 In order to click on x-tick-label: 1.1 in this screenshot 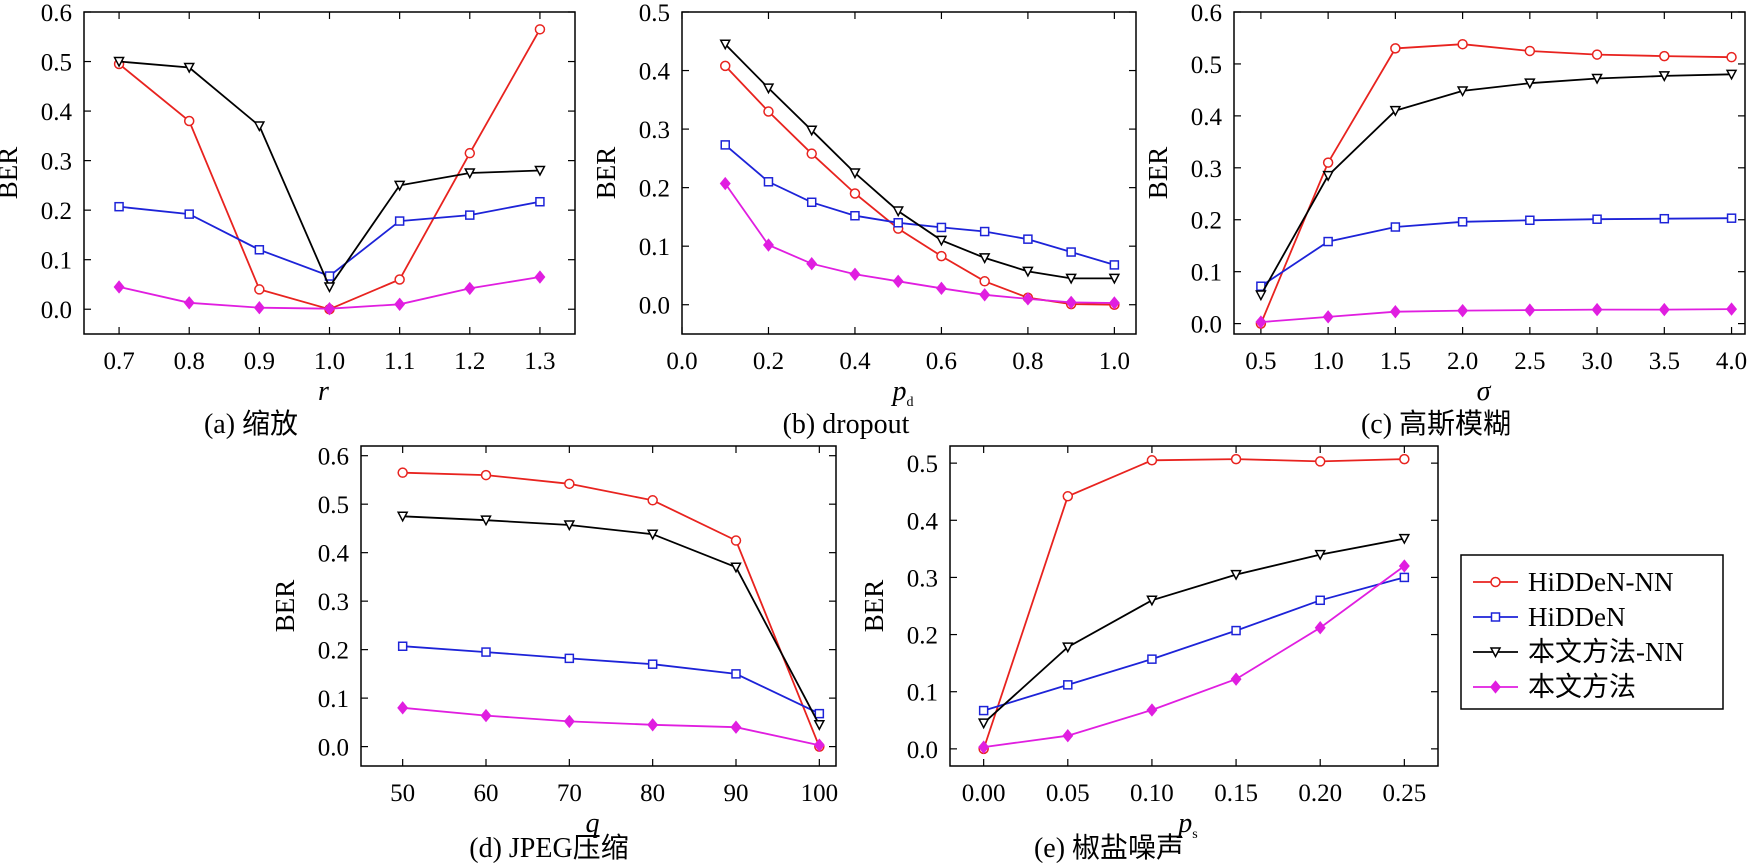, I will do `click(399, 361)`.